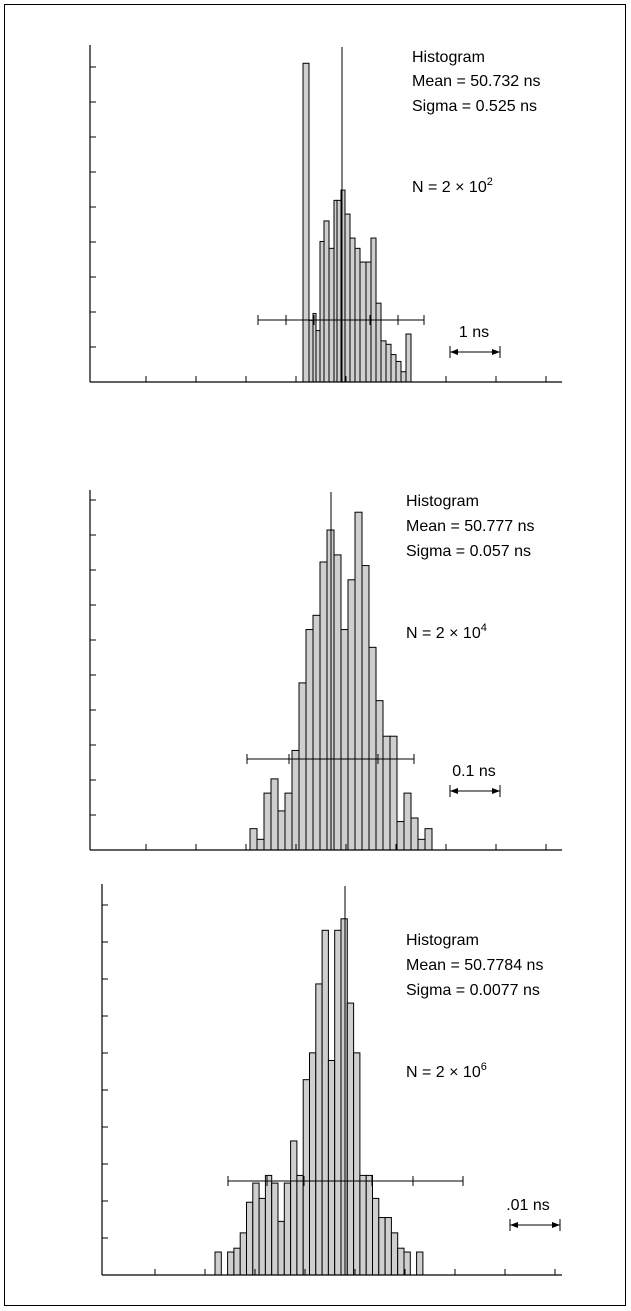 This screenshot has width=631, height=1311. What do you see at coordinates (484, 628) in the screenshot?
I see `sample-count-exponent: 4` at bounding box center [484, 628].